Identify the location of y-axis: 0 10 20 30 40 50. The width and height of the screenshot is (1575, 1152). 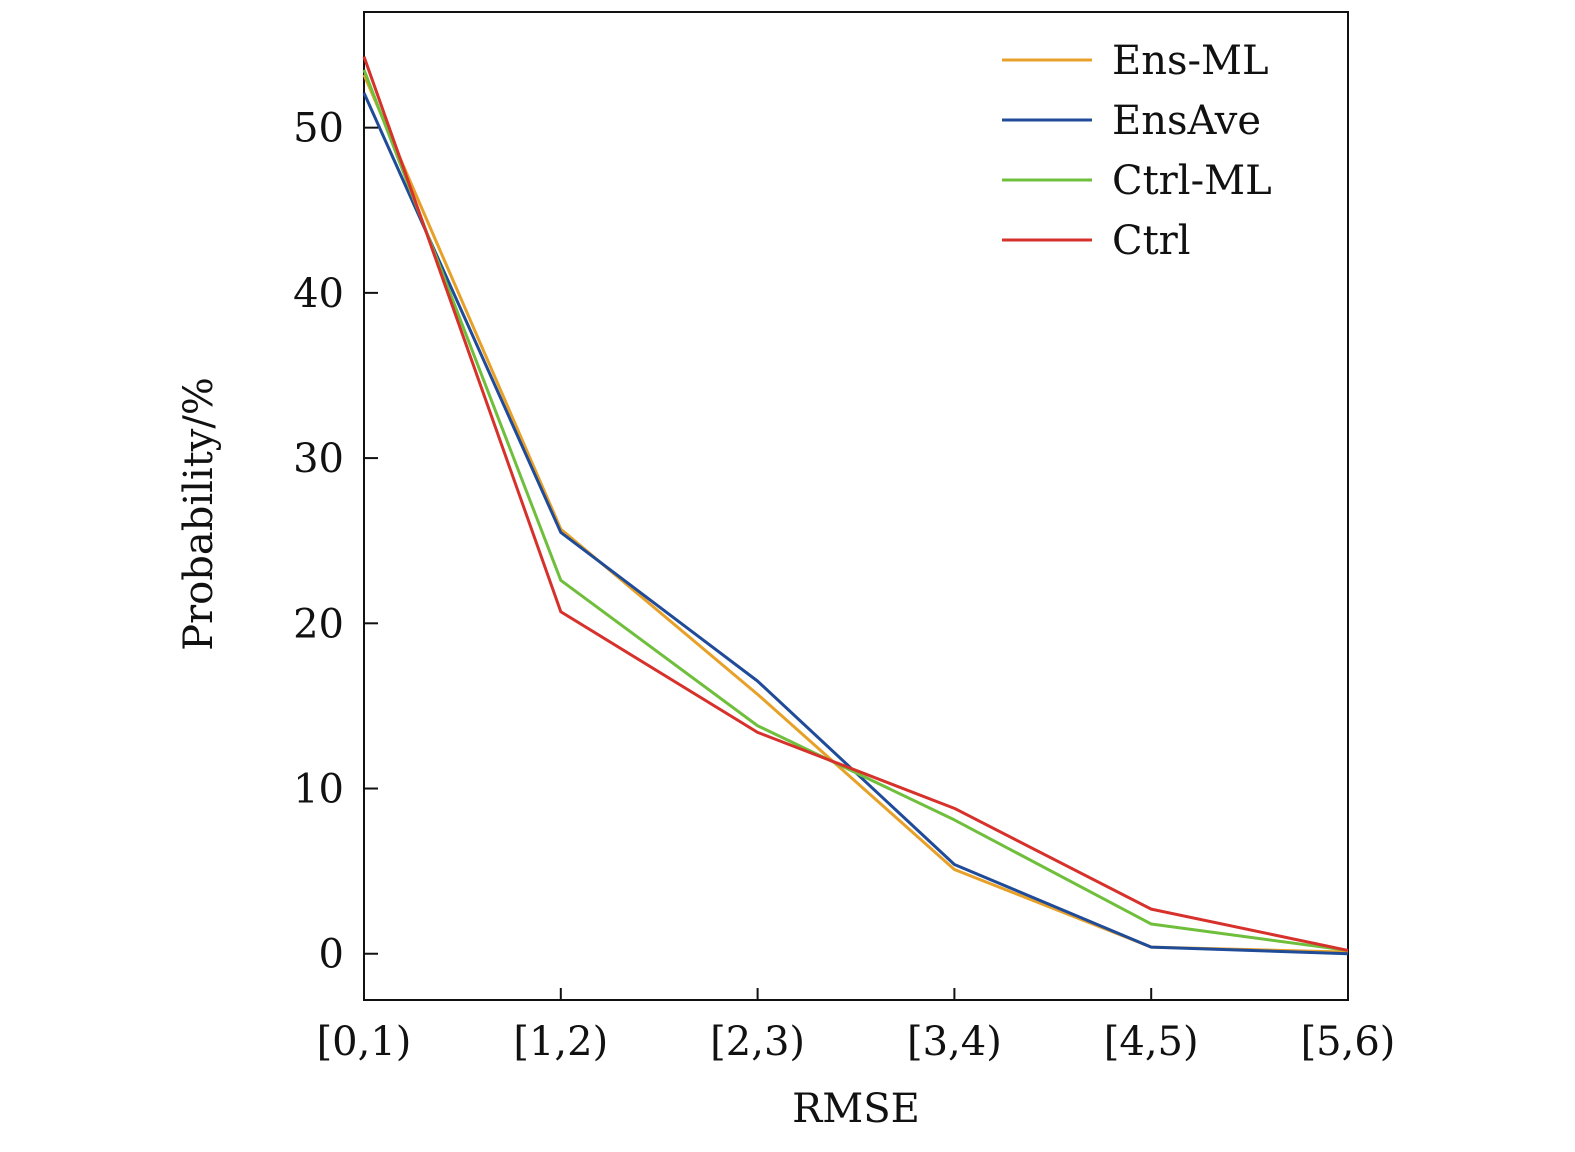
(335, 542).